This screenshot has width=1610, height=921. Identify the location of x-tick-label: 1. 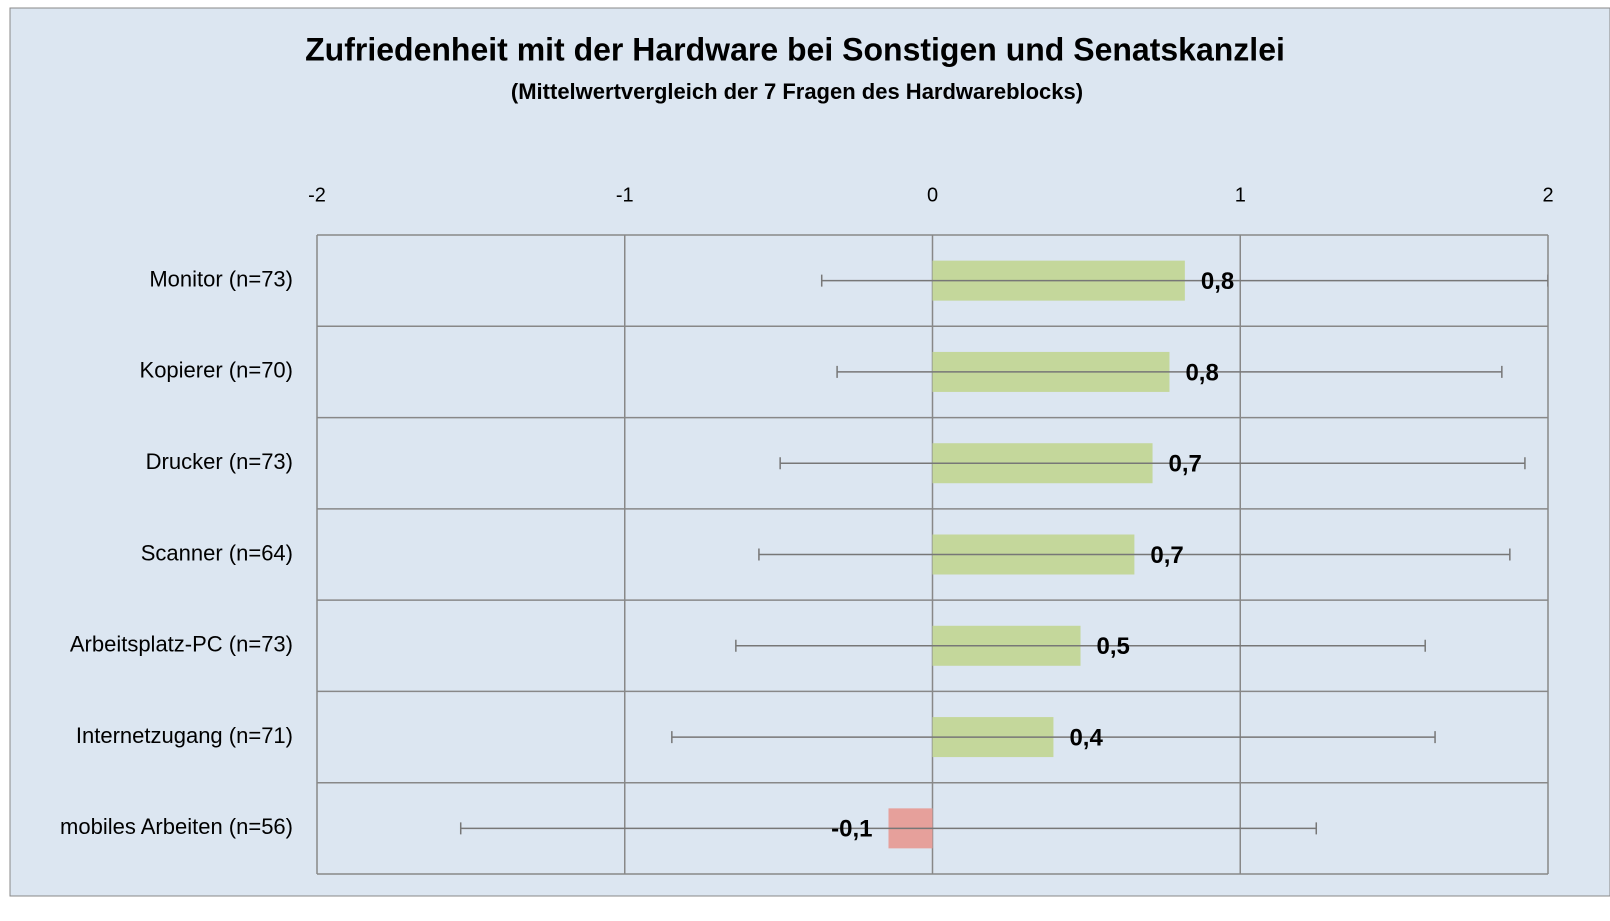
(1240, 195).